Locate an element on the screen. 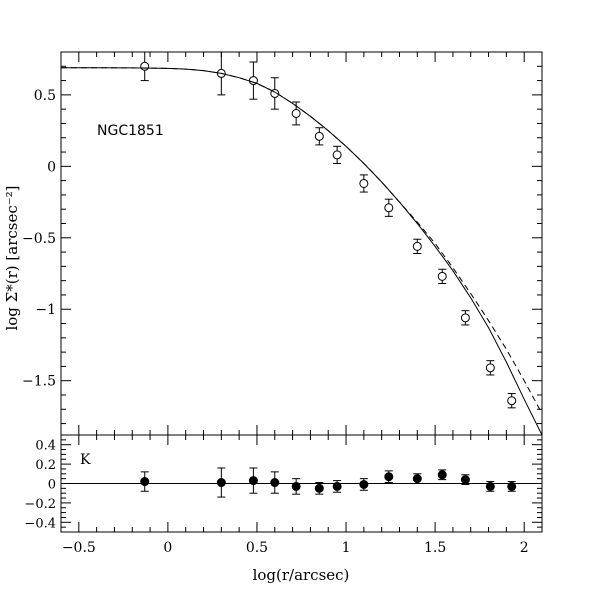 Image resolution: width=595 pixels, height=595 pixels. residual-x-tick-label: 1.5 is located at coordinates (435, 548).